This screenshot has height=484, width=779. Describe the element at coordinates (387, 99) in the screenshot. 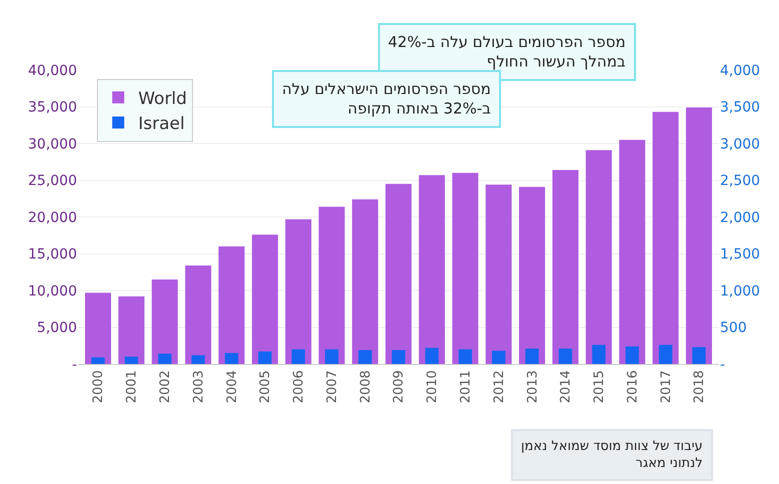

I see `annotation: מספר הפרסומים הישראלים עלה ב-32% באותה תקופה` at that location.